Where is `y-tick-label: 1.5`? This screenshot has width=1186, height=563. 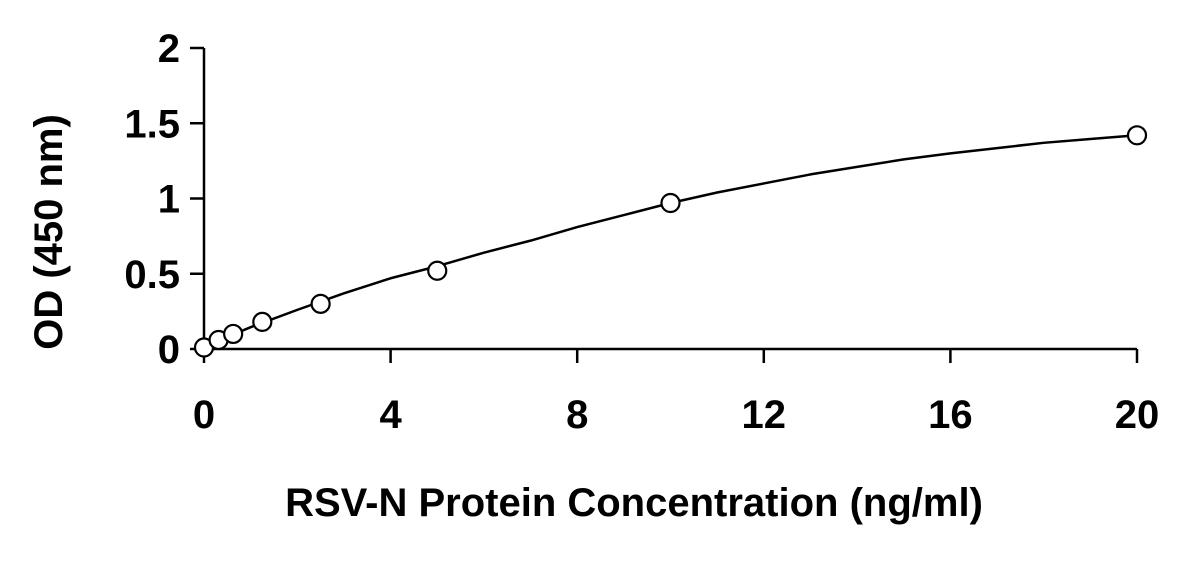 y-tick-label: 1.5 is located at coordinates (152, 124).